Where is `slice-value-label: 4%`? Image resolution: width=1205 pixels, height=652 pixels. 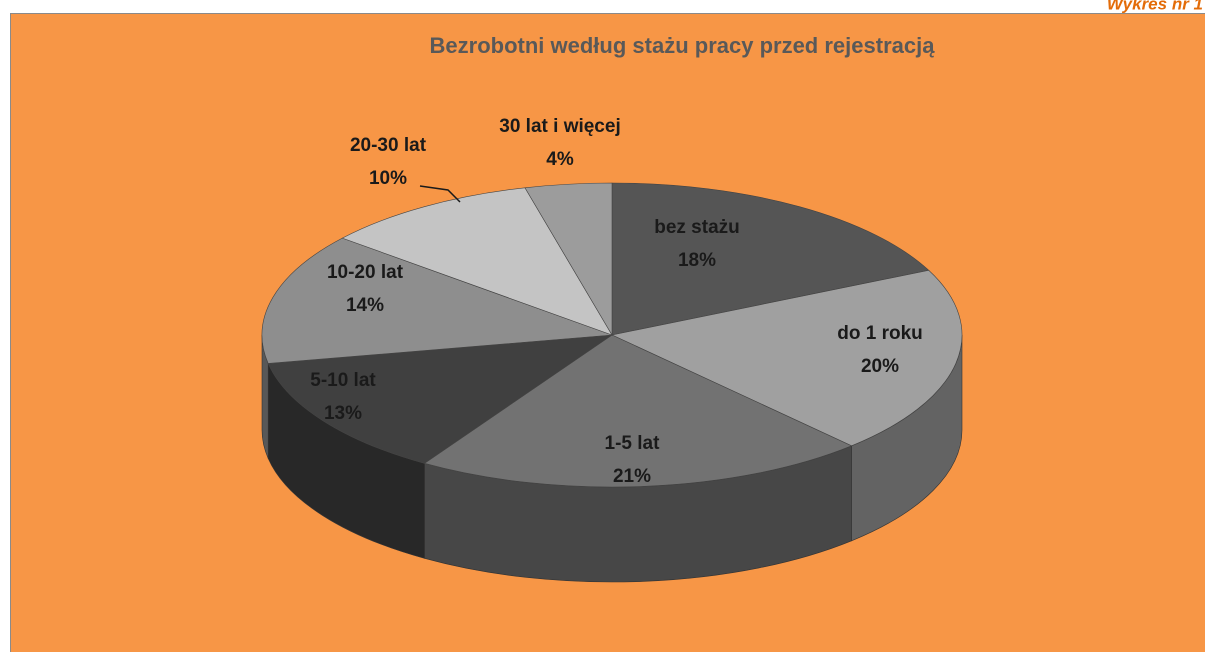
slice-value-label: 4% is located at coordinates (560, 159).